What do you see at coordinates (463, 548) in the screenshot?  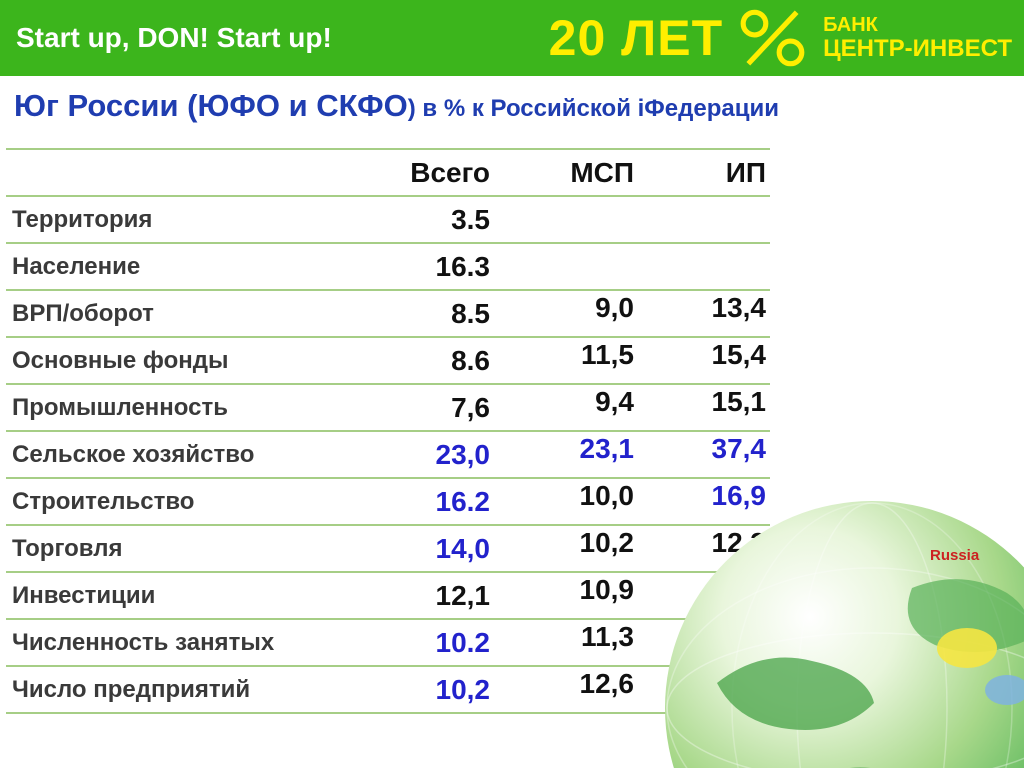 I see `cell-vsego: 14,0` at bounding box center [463, 548].